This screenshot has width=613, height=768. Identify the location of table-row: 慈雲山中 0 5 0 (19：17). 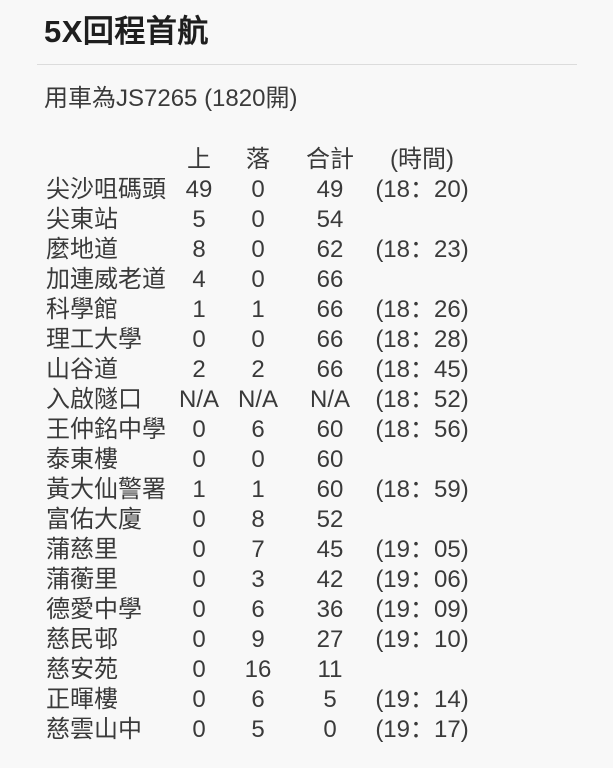
(306, 730).